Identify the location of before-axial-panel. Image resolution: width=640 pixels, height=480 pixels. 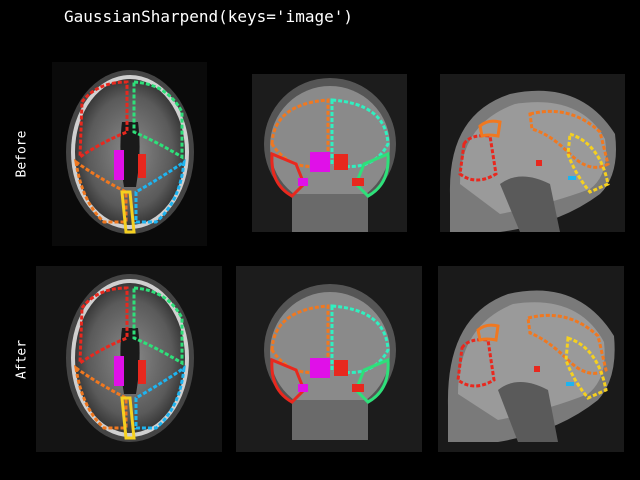
(129, 154).